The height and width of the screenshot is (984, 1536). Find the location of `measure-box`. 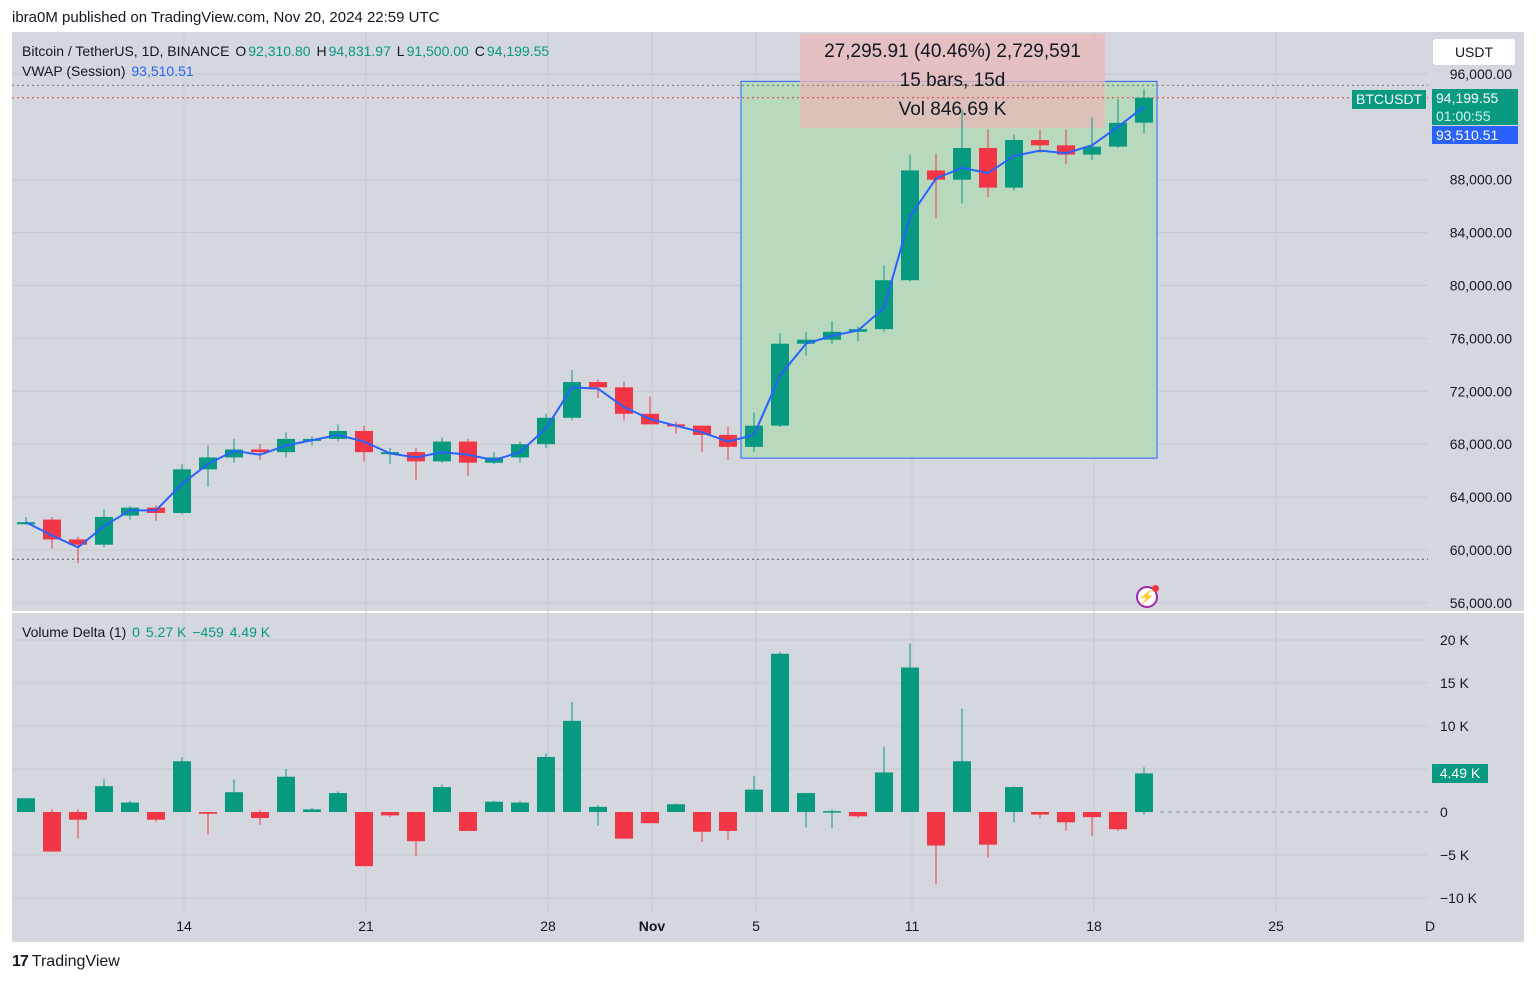

measure-box is located at coordinates (949, 269).